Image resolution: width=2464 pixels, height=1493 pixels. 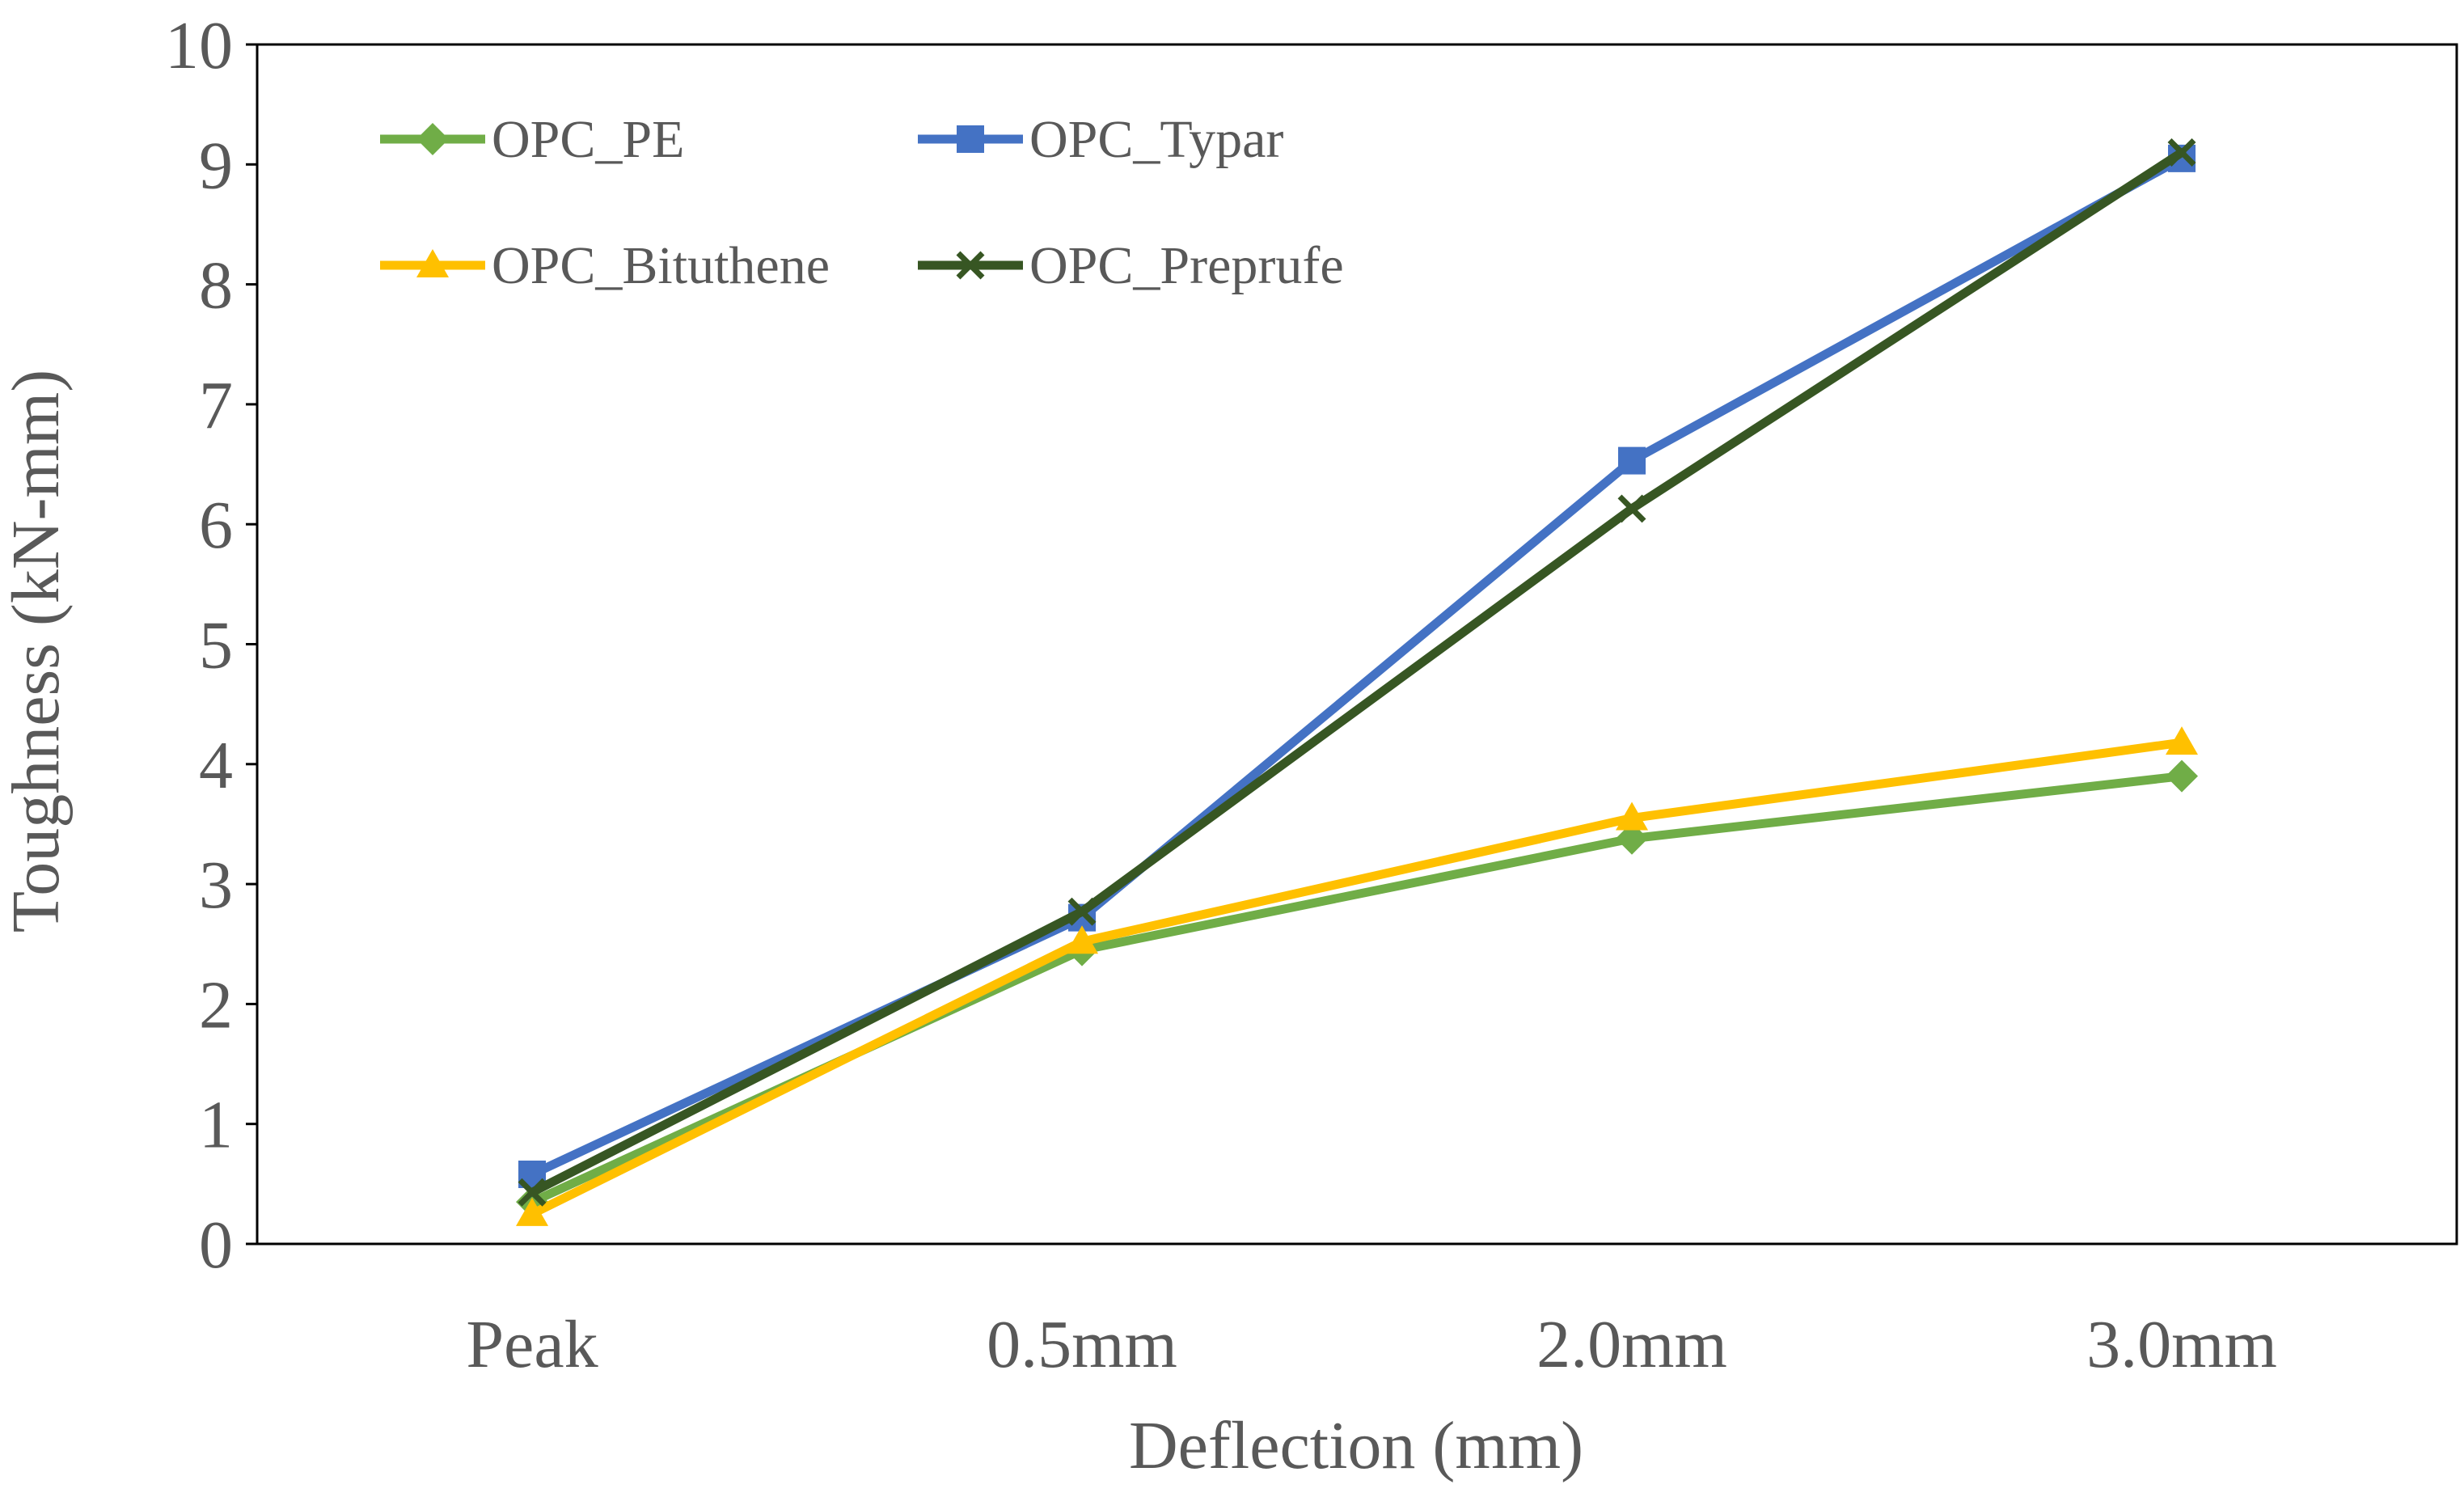 I want to click on x-tick-label: 2.0mm, so click(x=1631, y=1345).